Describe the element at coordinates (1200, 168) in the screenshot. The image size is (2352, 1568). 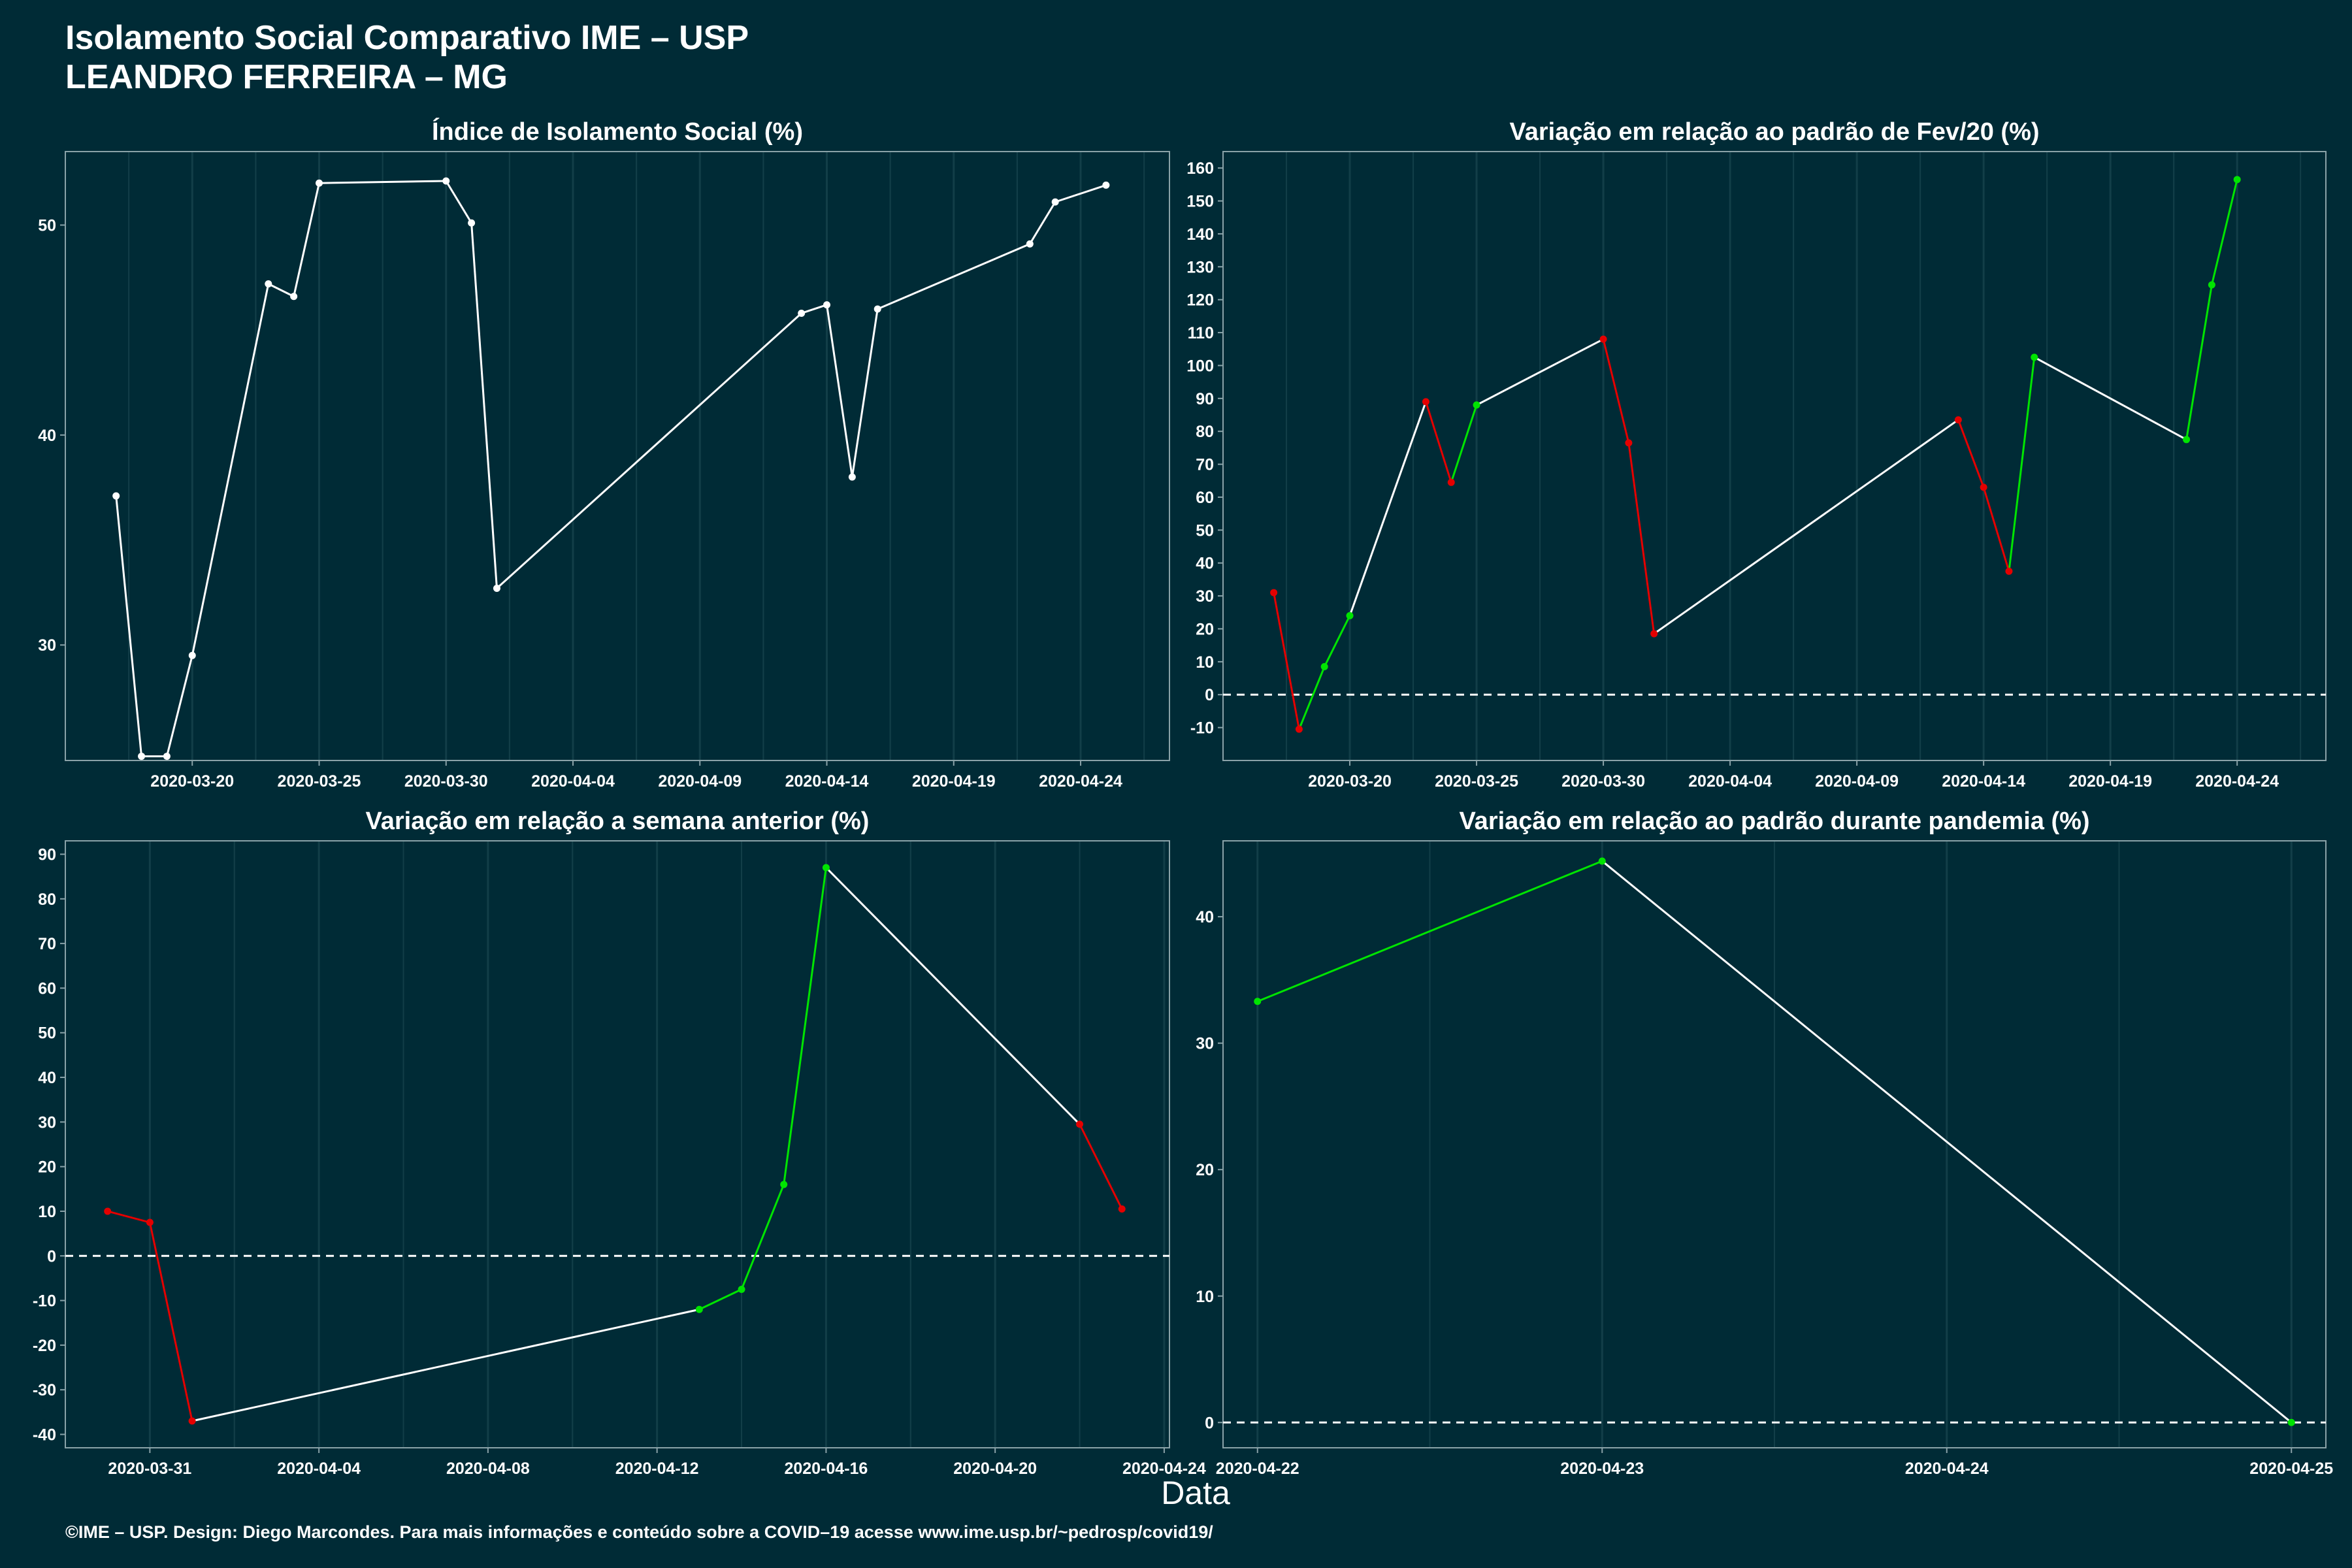
I see `y-tick-label: 160` at that location.